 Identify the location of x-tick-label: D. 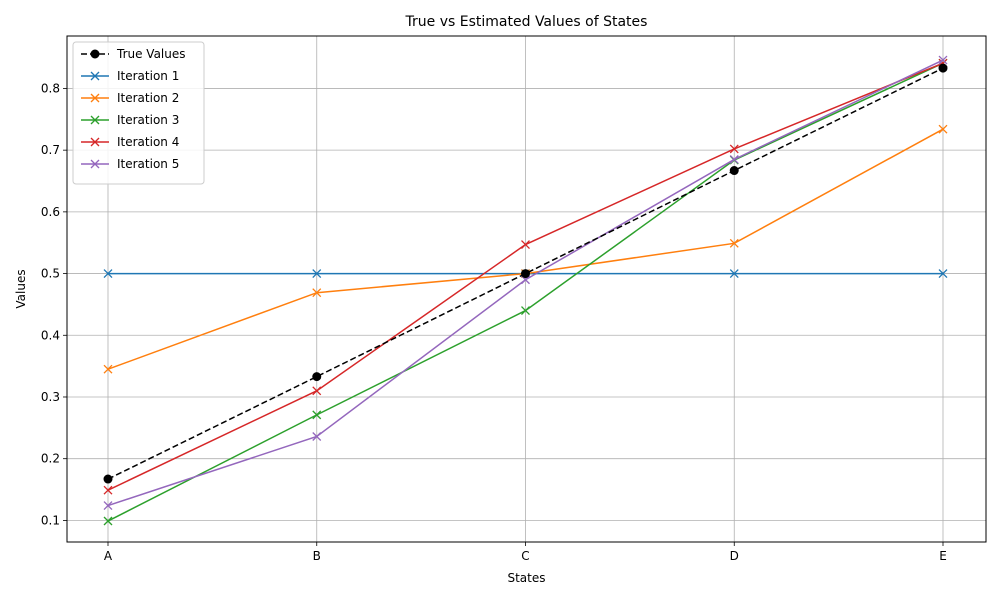
(734, 556).